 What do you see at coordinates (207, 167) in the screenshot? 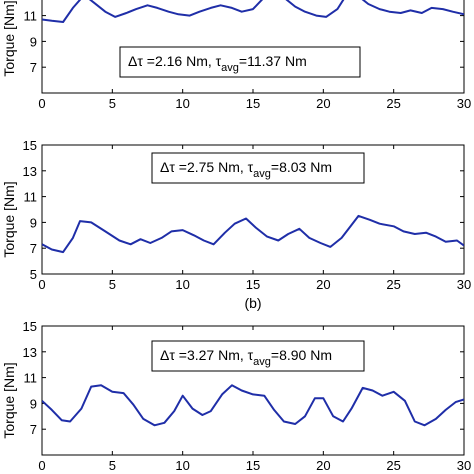
I see `annotation-delta: Δτ =2.75 Nm, τ` at bounding box center [207, 167].